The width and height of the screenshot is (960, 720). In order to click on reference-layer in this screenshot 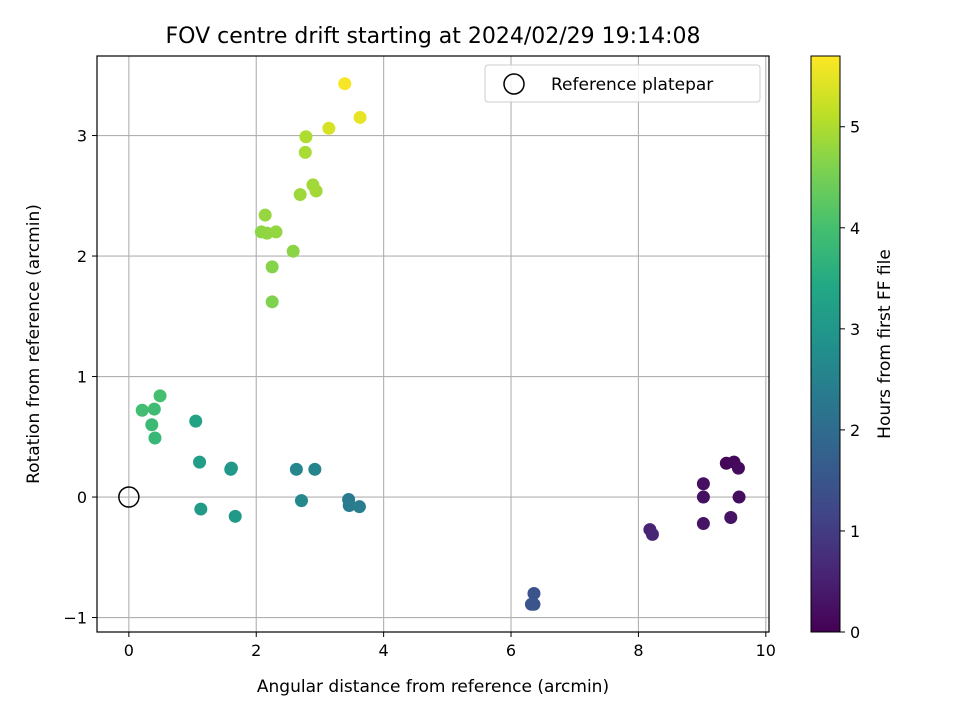, I will do `click(129, 497)`.